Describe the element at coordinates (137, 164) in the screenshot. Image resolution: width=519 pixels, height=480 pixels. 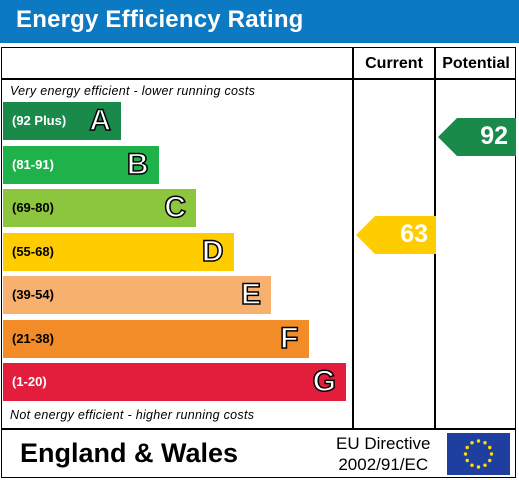
I see `rating-letter-b: B` at that location.